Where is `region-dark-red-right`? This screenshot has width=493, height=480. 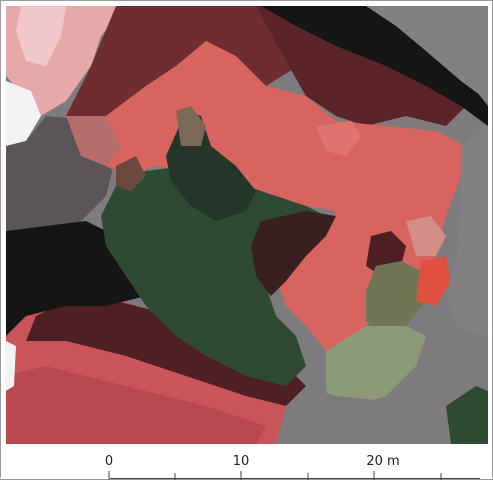
region-dark-red-right is located at coordinates (361, 66).